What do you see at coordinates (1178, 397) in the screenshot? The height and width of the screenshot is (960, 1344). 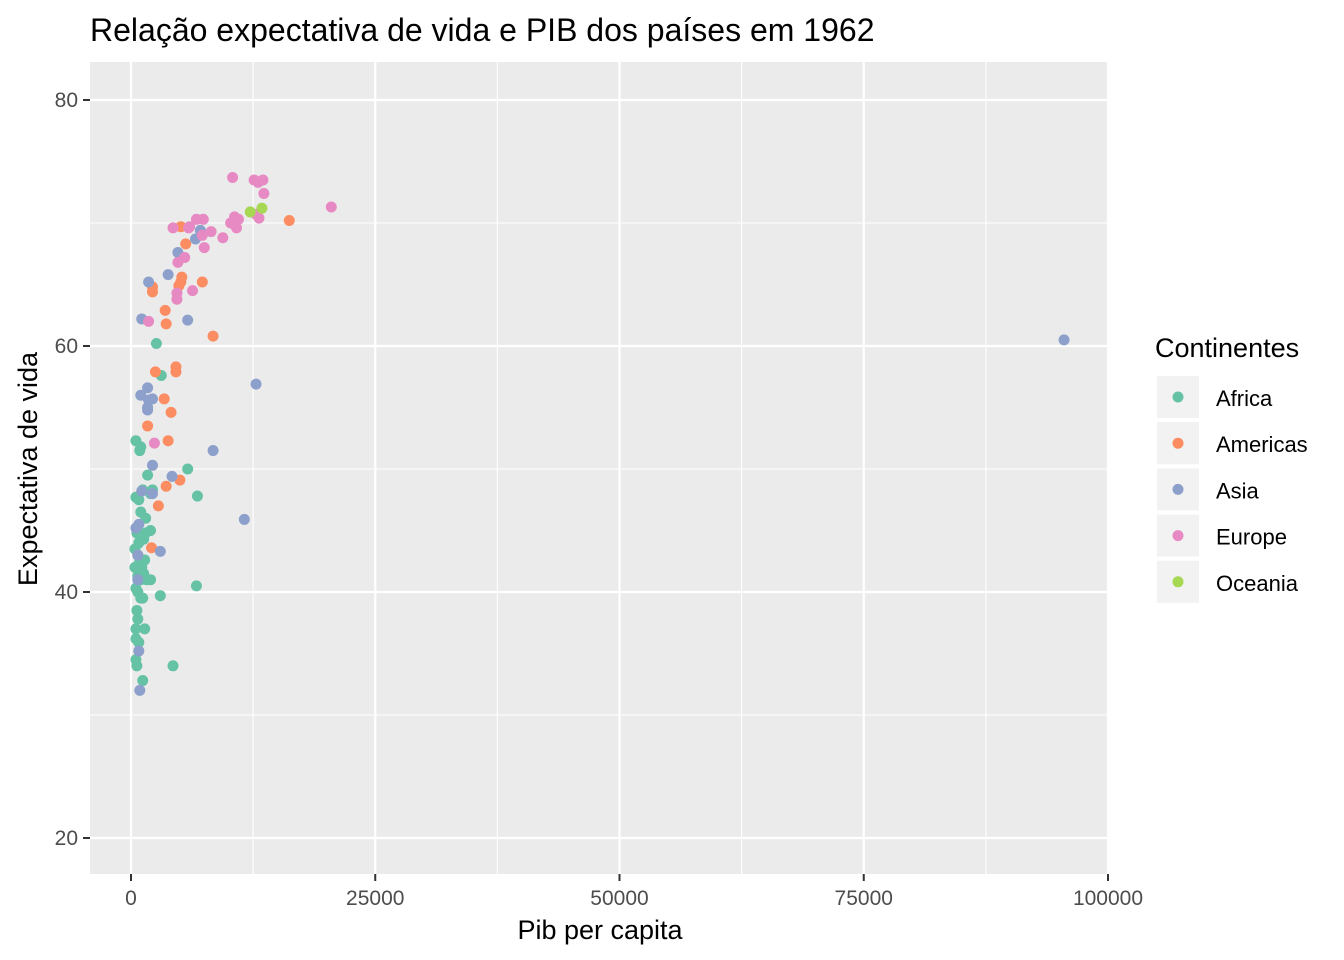 I see `legend-marker-africa` at bounding box center [1178, 397].